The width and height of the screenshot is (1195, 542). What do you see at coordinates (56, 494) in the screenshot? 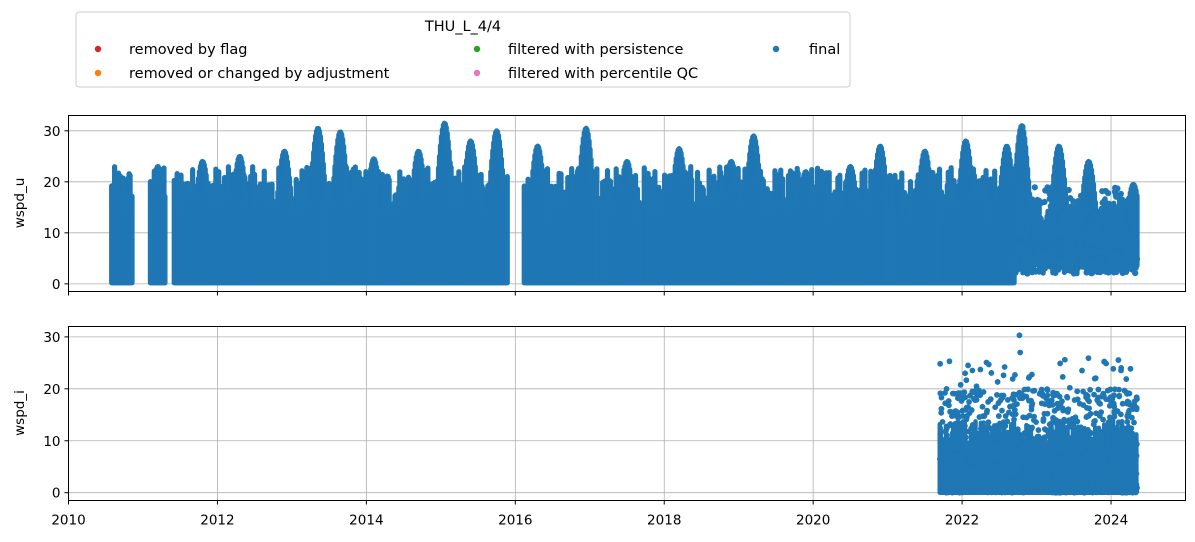
I see `y-tick-label: 0` at bounding box center [56, 494].